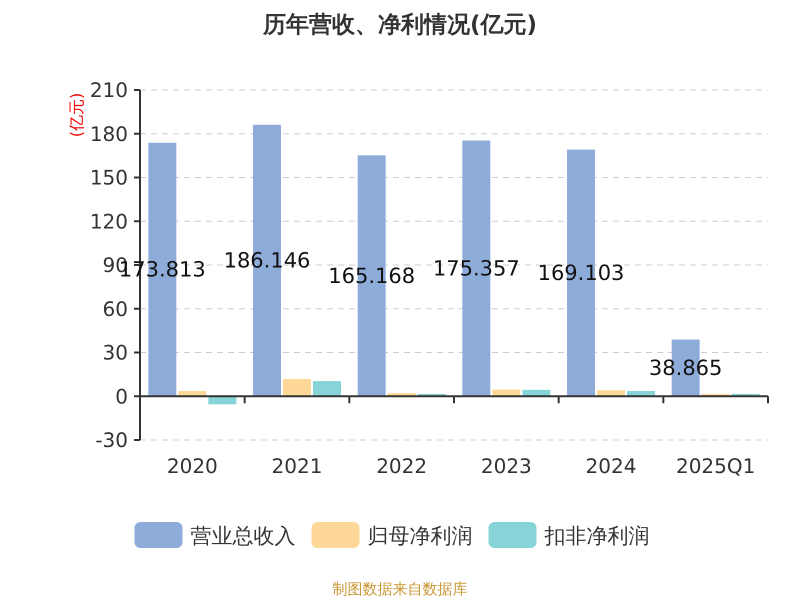  What do you see at coordinates (685, 368) in the screenshot?
I see `data-label: 38.865` at bounding box center [685, 368].